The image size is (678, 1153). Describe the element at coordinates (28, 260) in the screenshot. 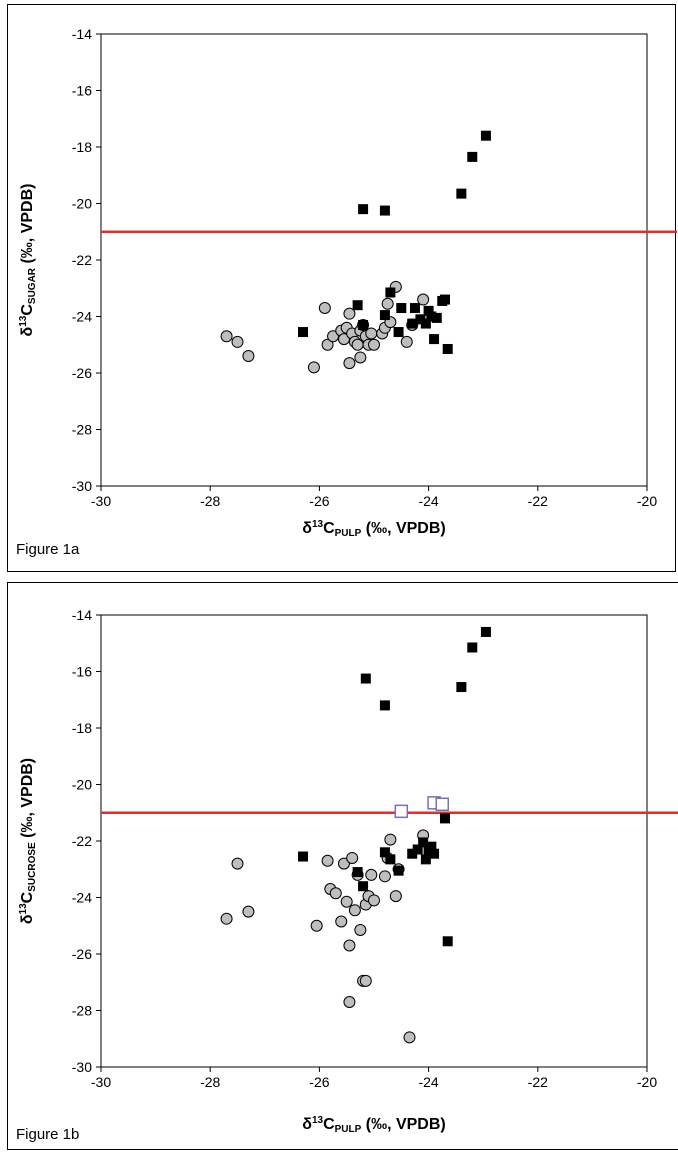

I see `y-axis-label: δ13CSUGAR (‰, VPDB)` at that location.